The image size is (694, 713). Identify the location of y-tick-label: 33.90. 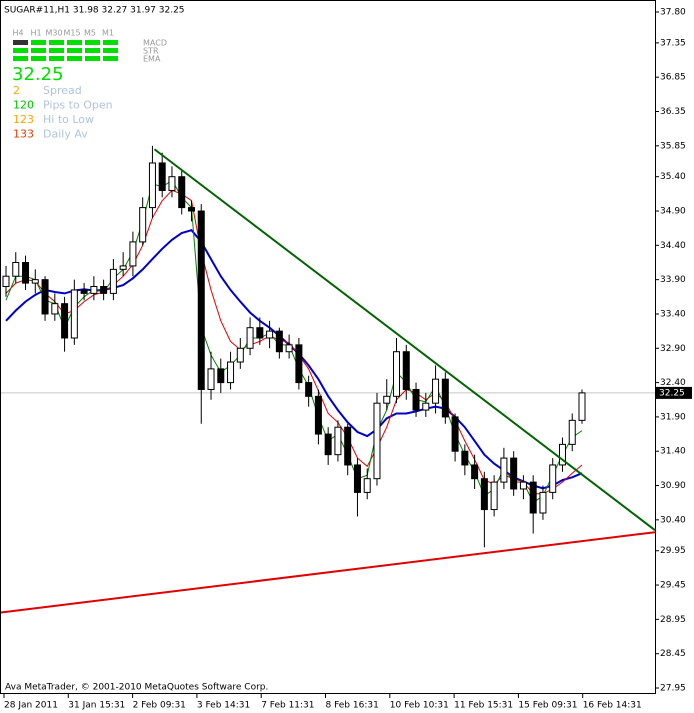
(673, 280).